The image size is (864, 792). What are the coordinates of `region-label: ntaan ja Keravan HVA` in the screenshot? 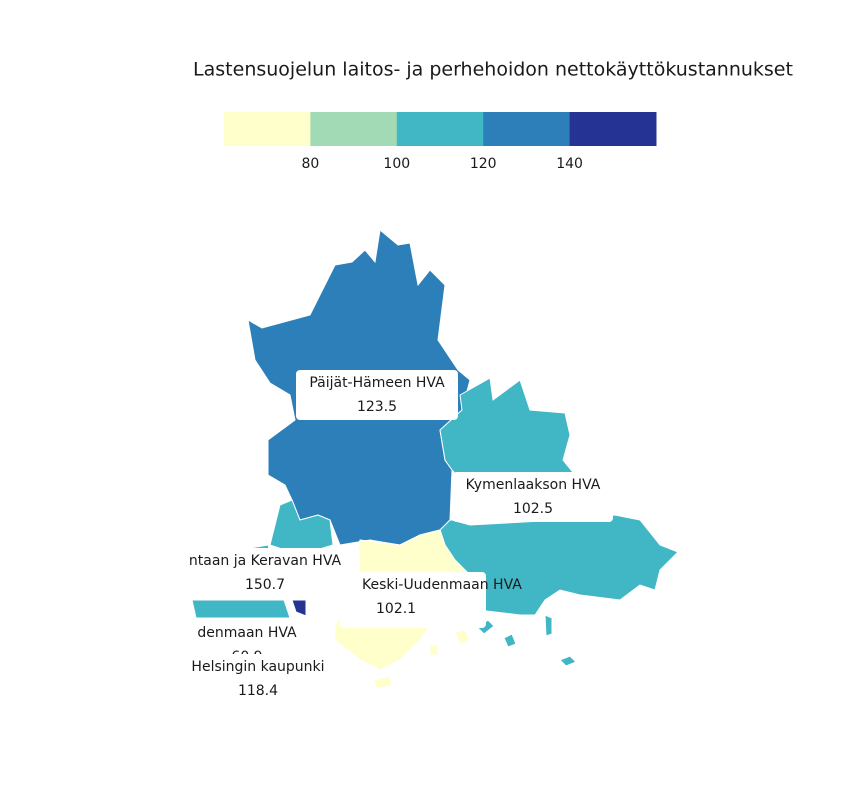 It's located at (265, 561).